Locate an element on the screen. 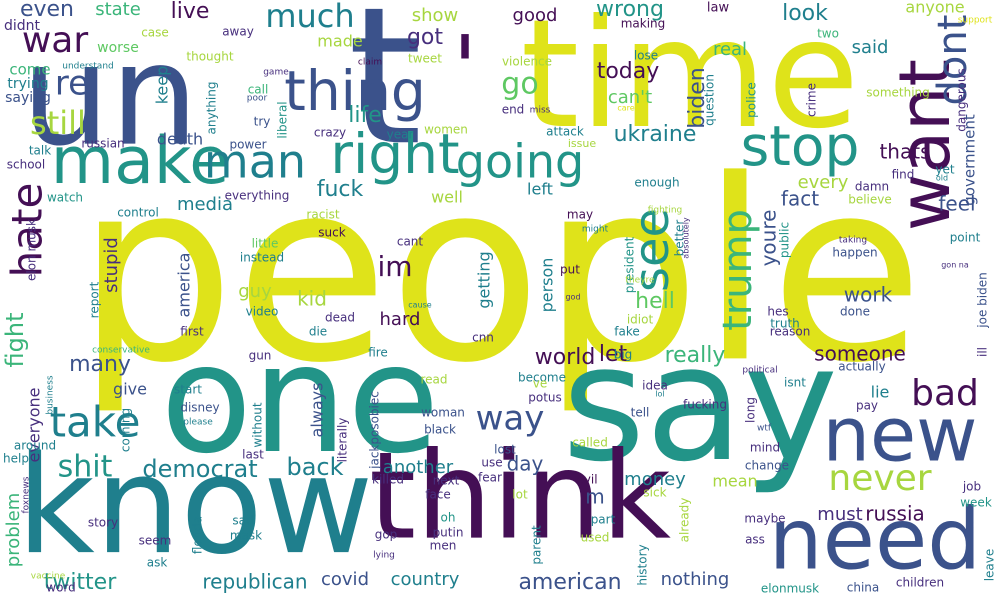 Image resolution: width=1000 pixels, height=600 pixels. word-crime: crime is located at coordinates (812, 100).